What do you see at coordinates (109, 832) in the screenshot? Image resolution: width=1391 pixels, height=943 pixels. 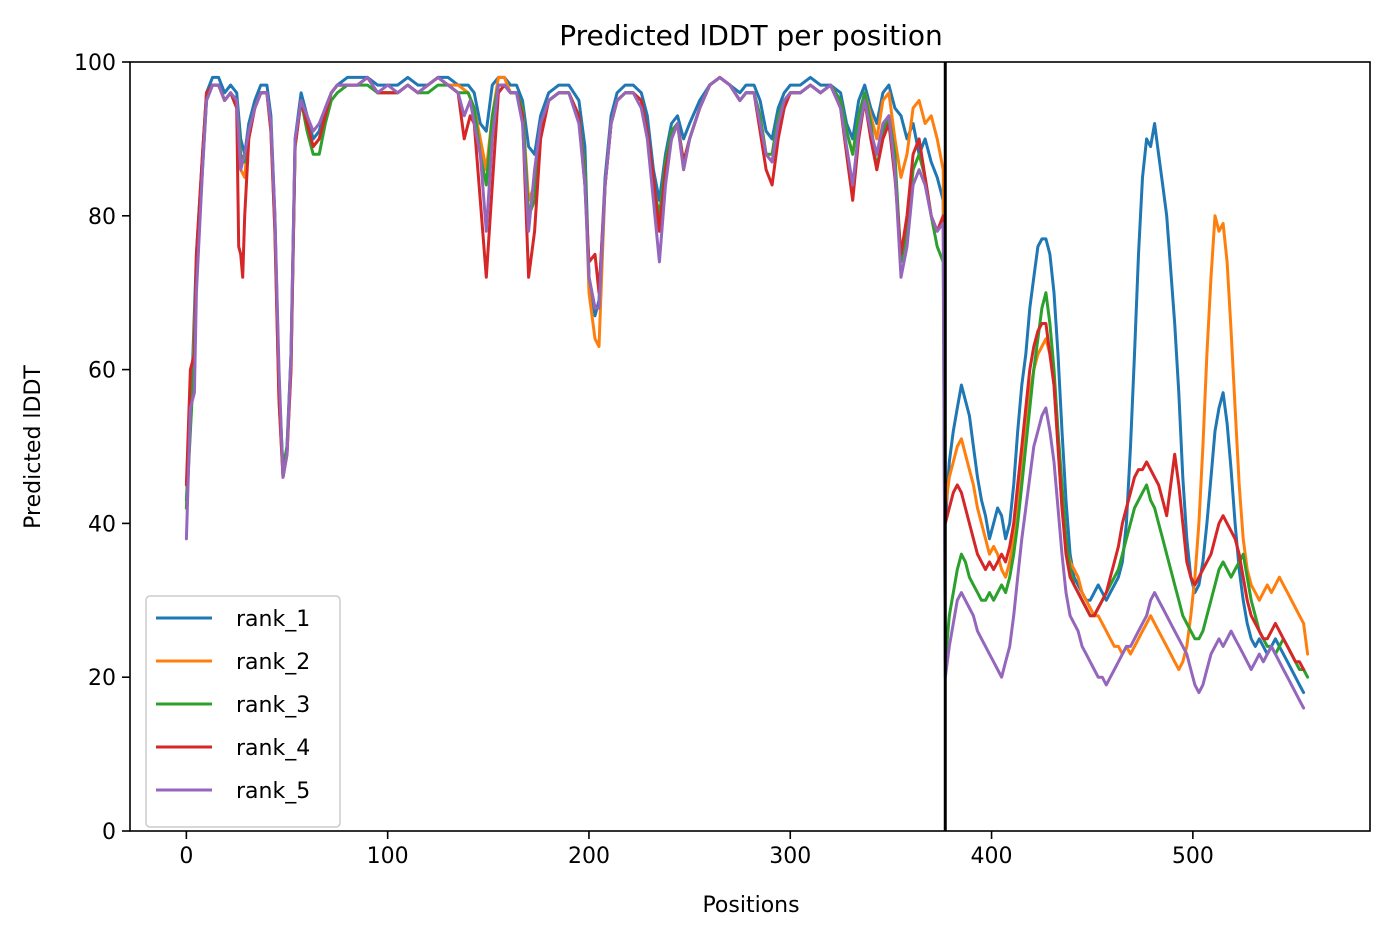 I see `y-tick-label: 0` at bounding box center [109, 832].